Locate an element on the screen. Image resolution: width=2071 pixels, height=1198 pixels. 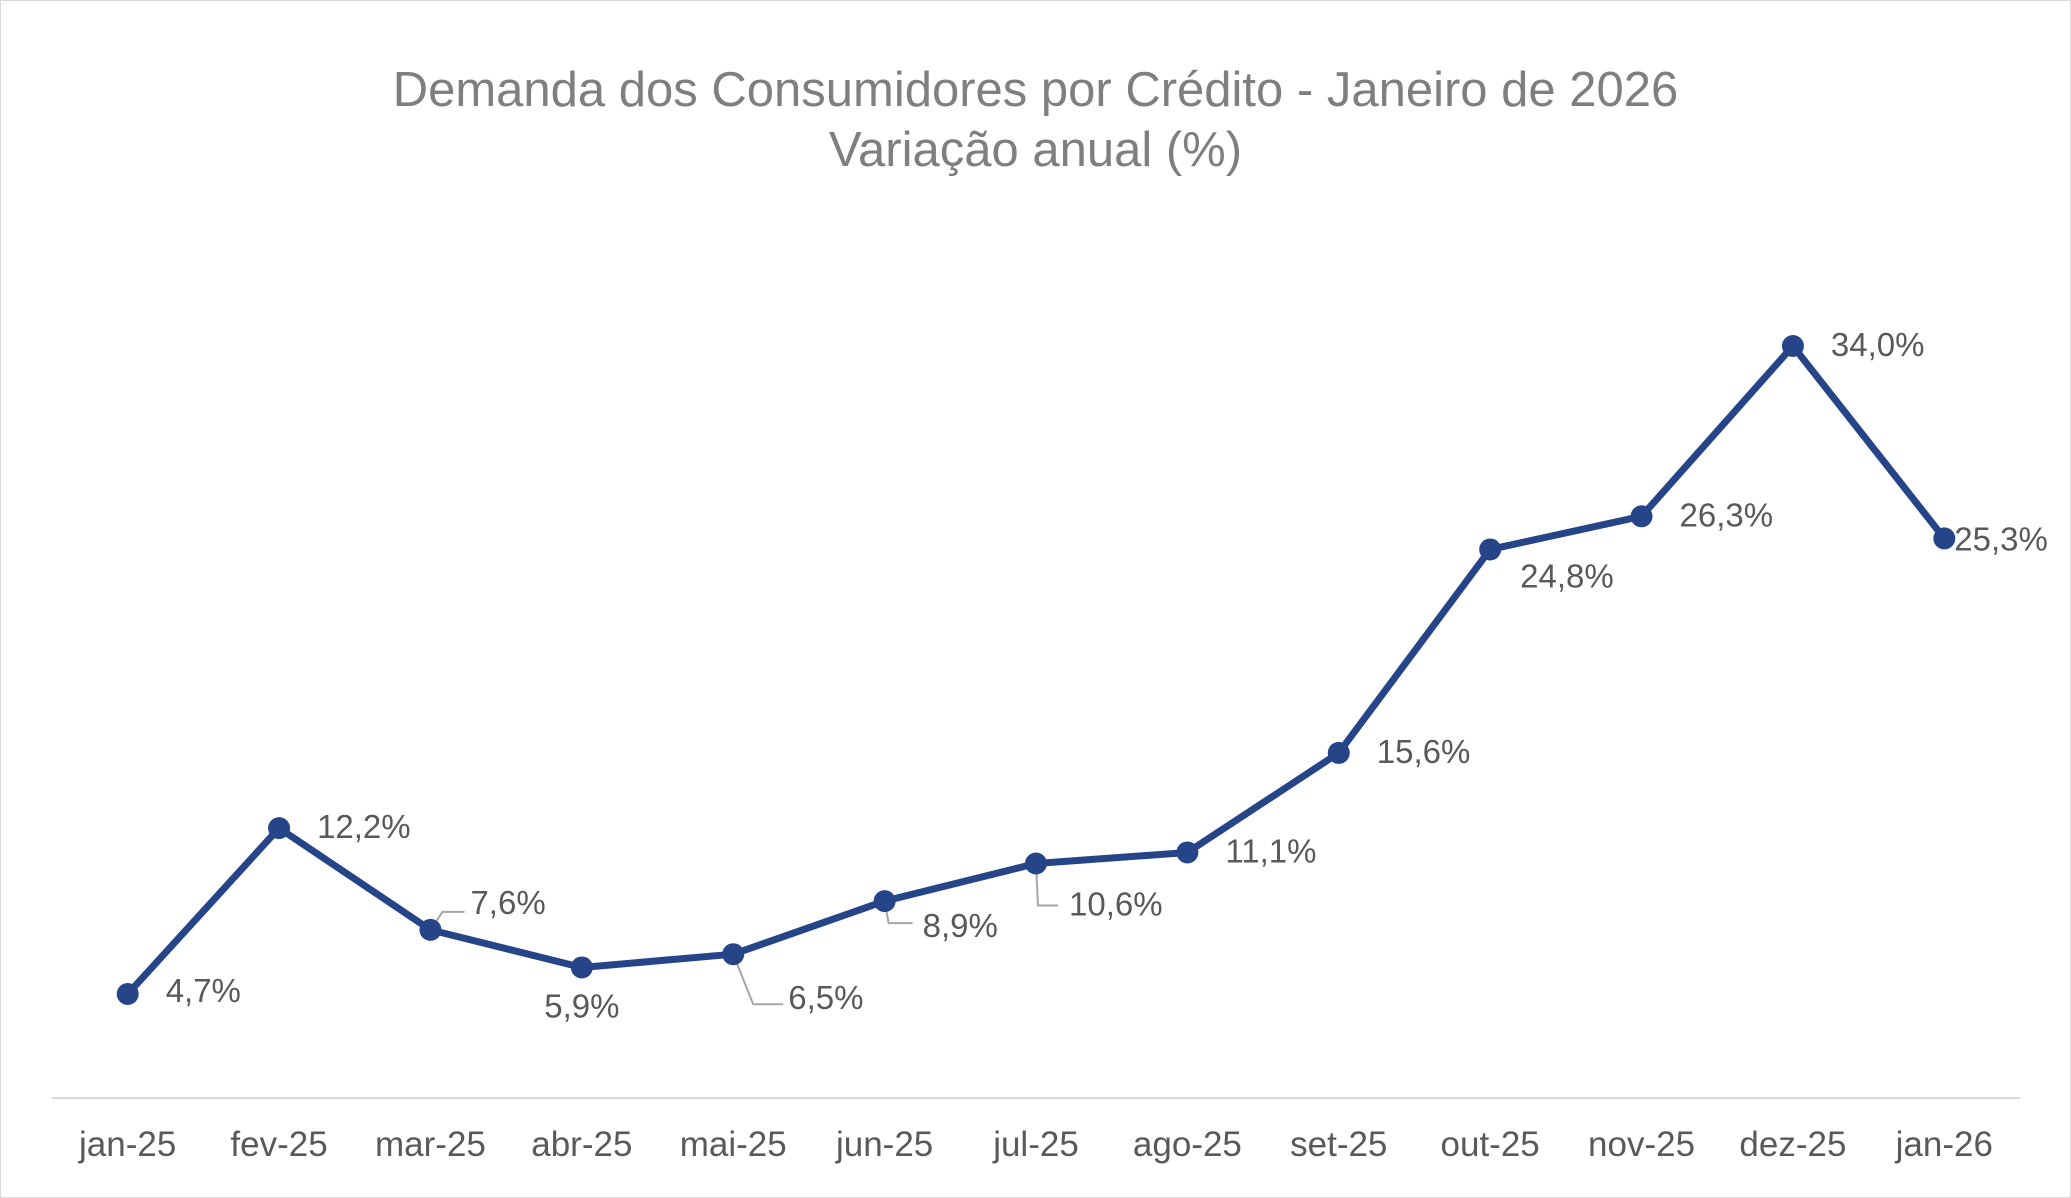
data-label: 15,6% is located at coordinates (1424, 751).